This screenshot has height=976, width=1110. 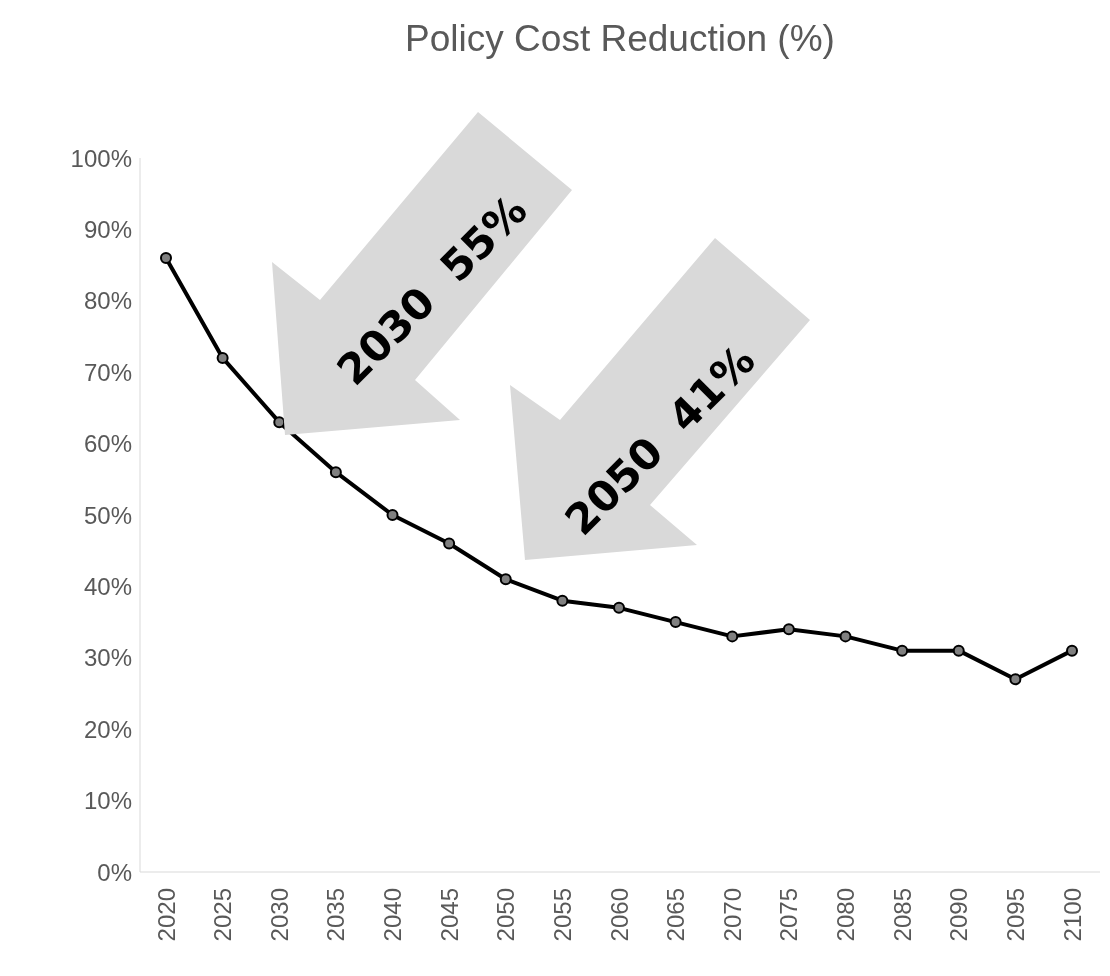 I want to click on x-tick-label: 2070, so click(x=732, y=915).